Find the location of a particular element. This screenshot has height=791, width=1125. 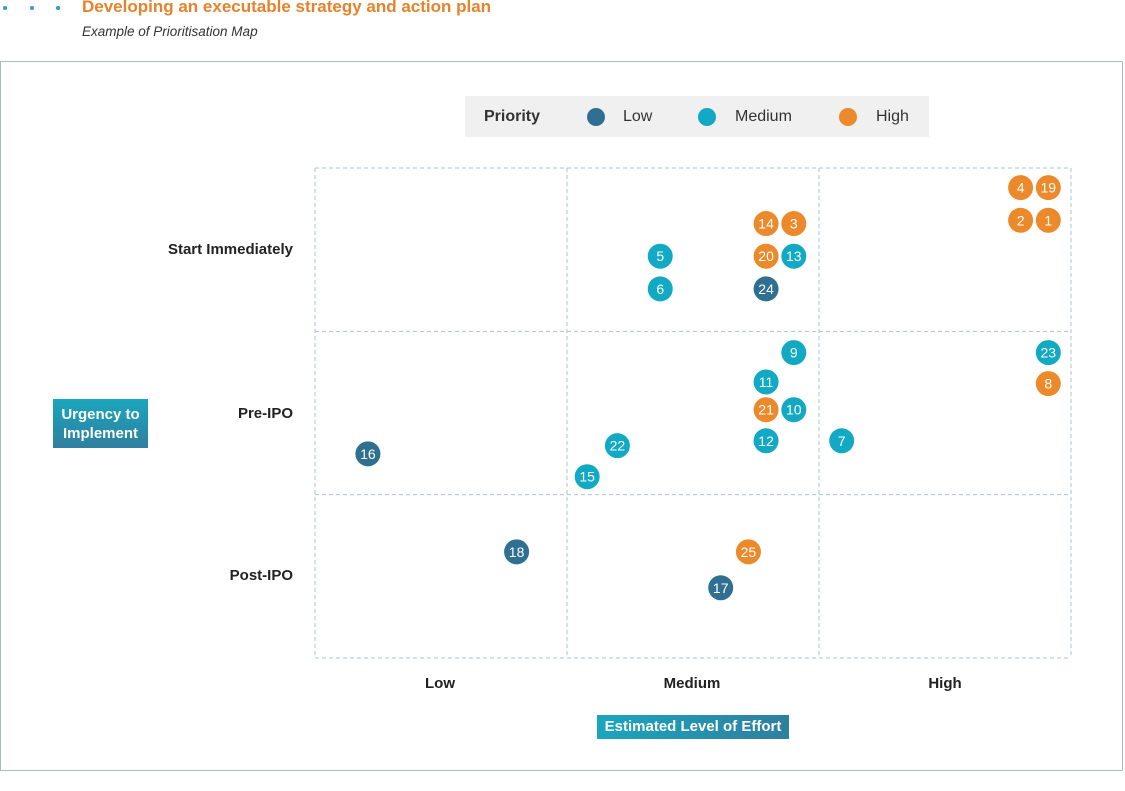

legend-title: Priority is located at coordinates (512, 116).